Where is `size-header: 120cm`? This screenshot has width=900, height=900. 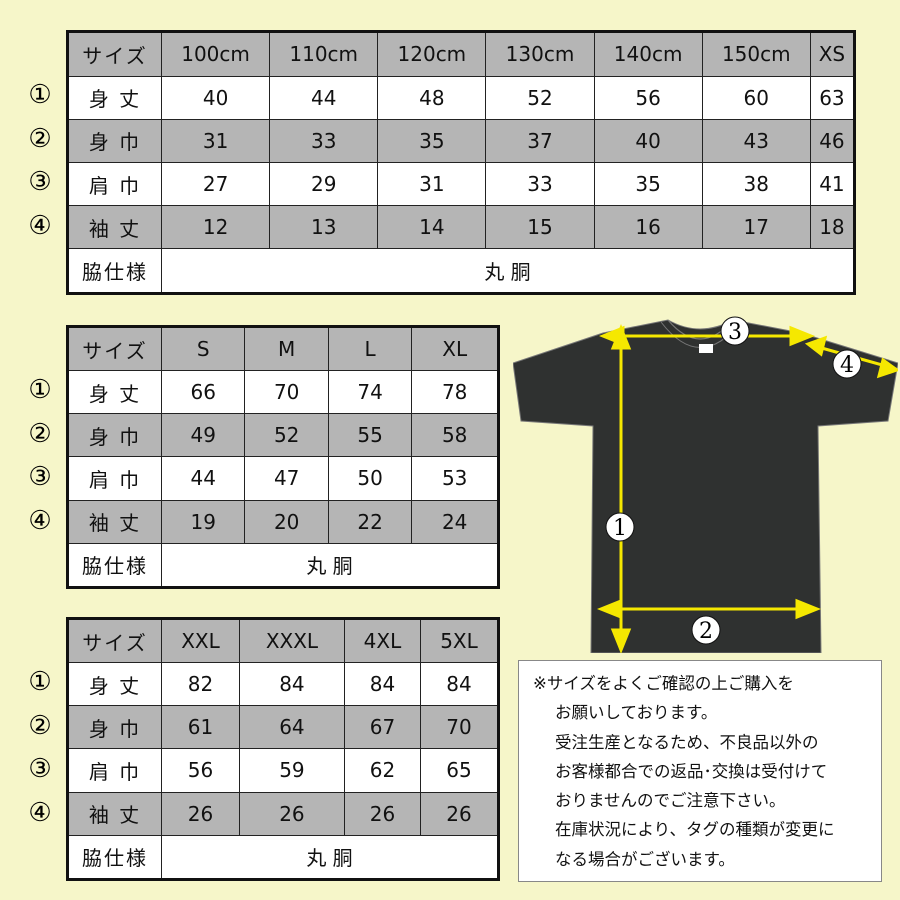 size-header: 120cm is located at coordinates (432, 54).